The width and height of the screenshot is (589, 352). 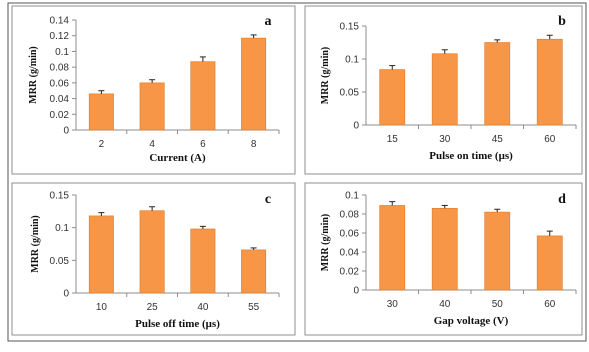 What do you see at coordinates (177, 158) in the screenshot?
I see `x-axis-title: Current (A)` at bounding box center [177, 158].